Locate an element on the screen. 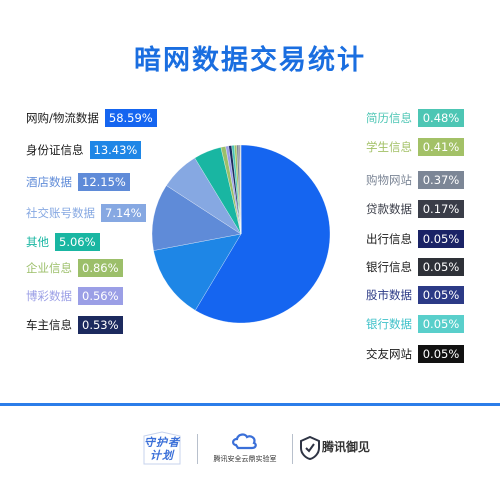 The width and height of the screenshot is (500, 500). legend-value-badge: 0.37% is located at coordinates (441, 180).